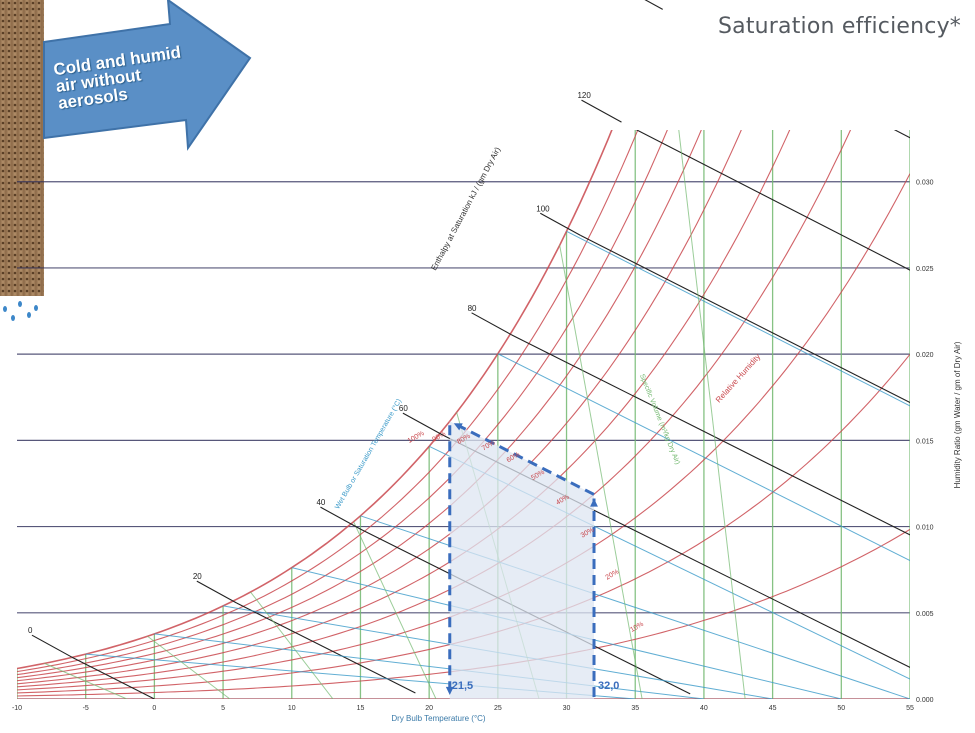 This screenshot has height=733, width=975. I want to click on process-heat-arrow-head, so click(594, 502).